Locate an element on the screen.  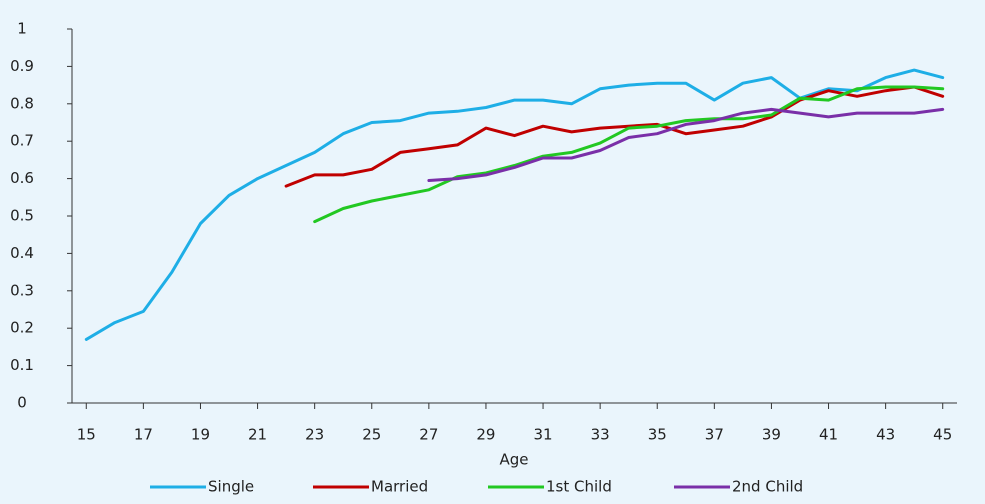
x-tick-label: 15 is located at coordinates (86, 435).